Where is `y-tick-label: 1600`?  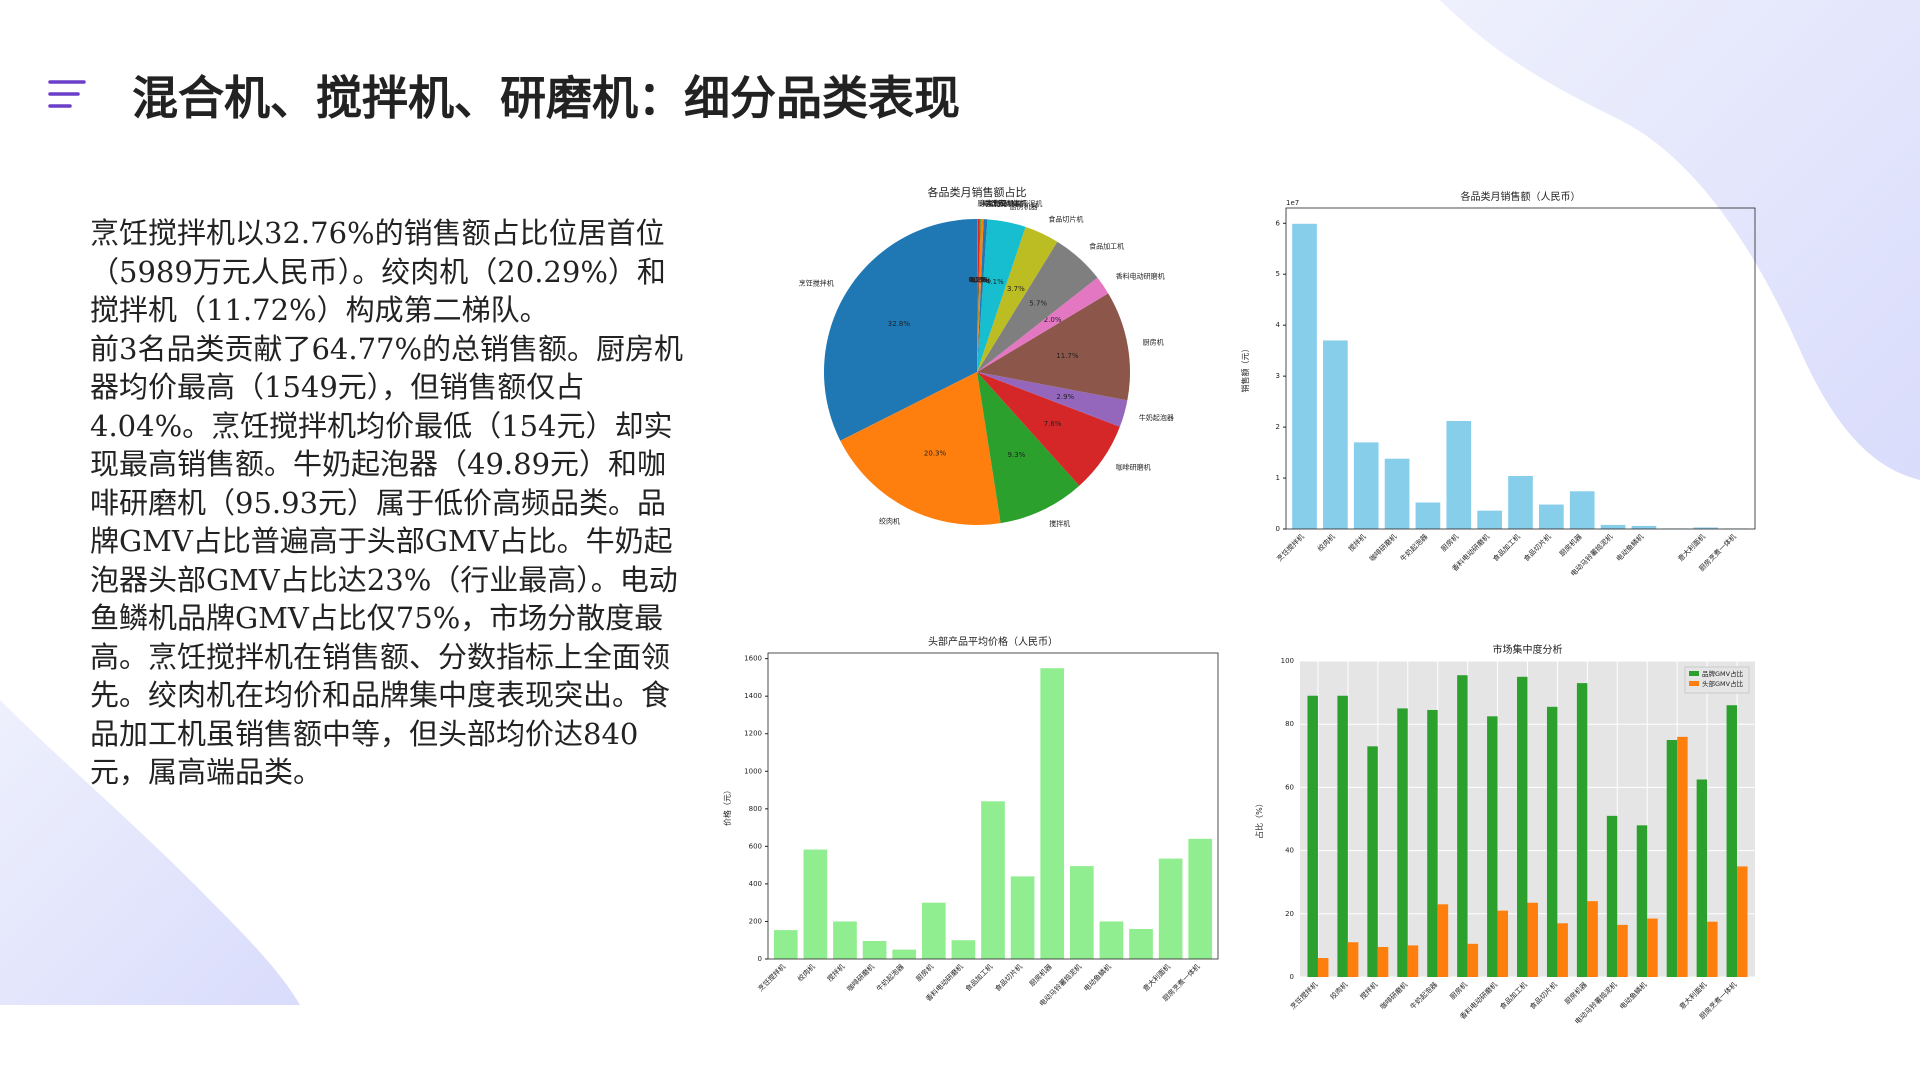
y-tick-label: 1600 is located at coordinates (753, 659).